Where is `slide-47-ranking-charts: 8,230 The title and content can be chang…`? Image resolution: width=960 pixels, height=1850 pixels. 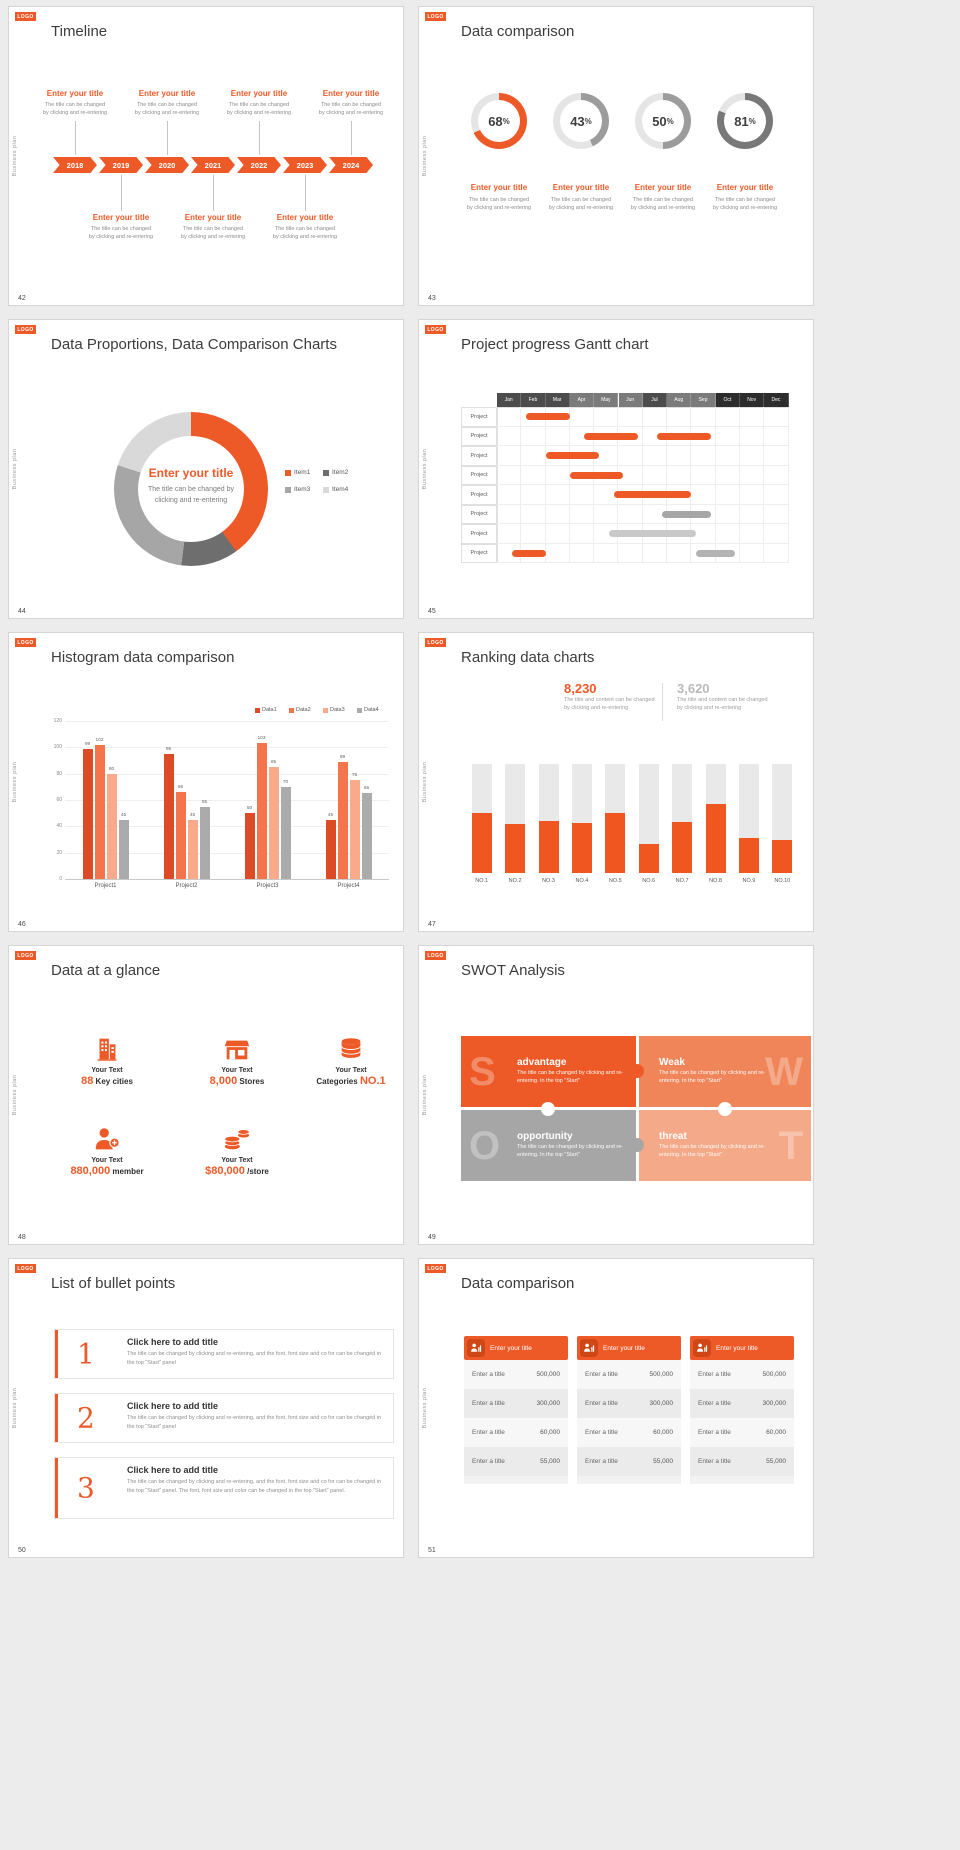
slide-47-ranking-charts: 8,230 The title and content can be chang… is located at coordinates (616, 782).